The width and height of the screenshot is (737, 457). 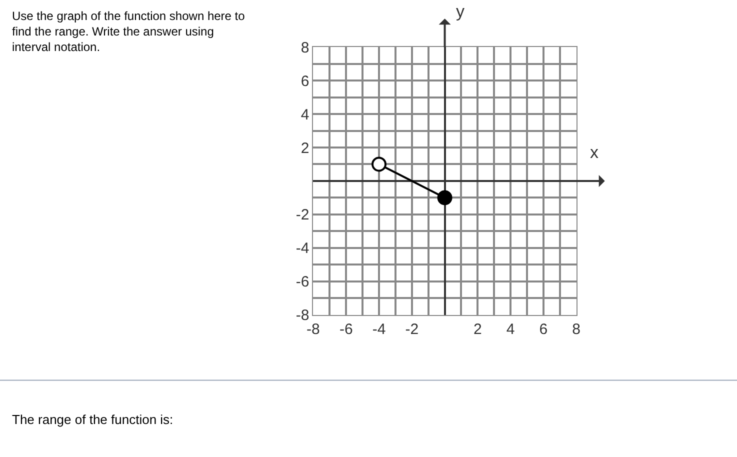 I want to click on y-tick-label: 8, so click(x=305, y=47).